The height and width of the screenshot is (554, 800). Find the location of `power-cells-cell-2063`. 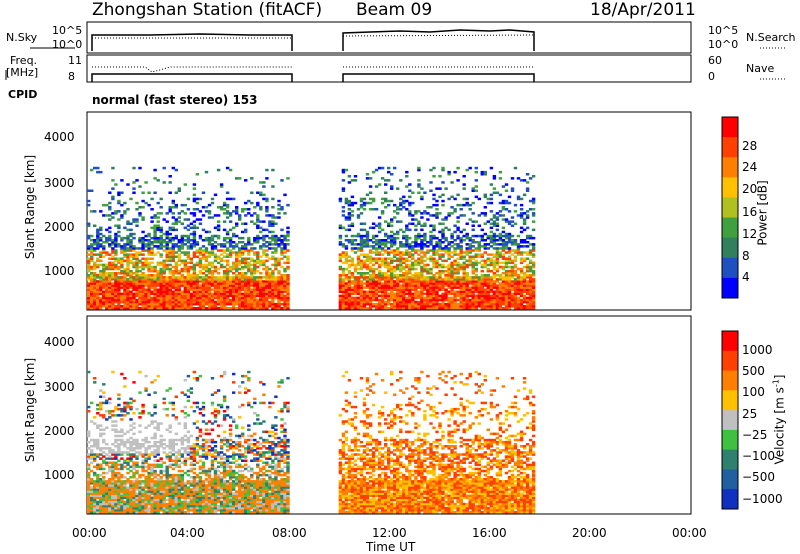

power-cells-cell-2063 is located at coordinates (273, 186).